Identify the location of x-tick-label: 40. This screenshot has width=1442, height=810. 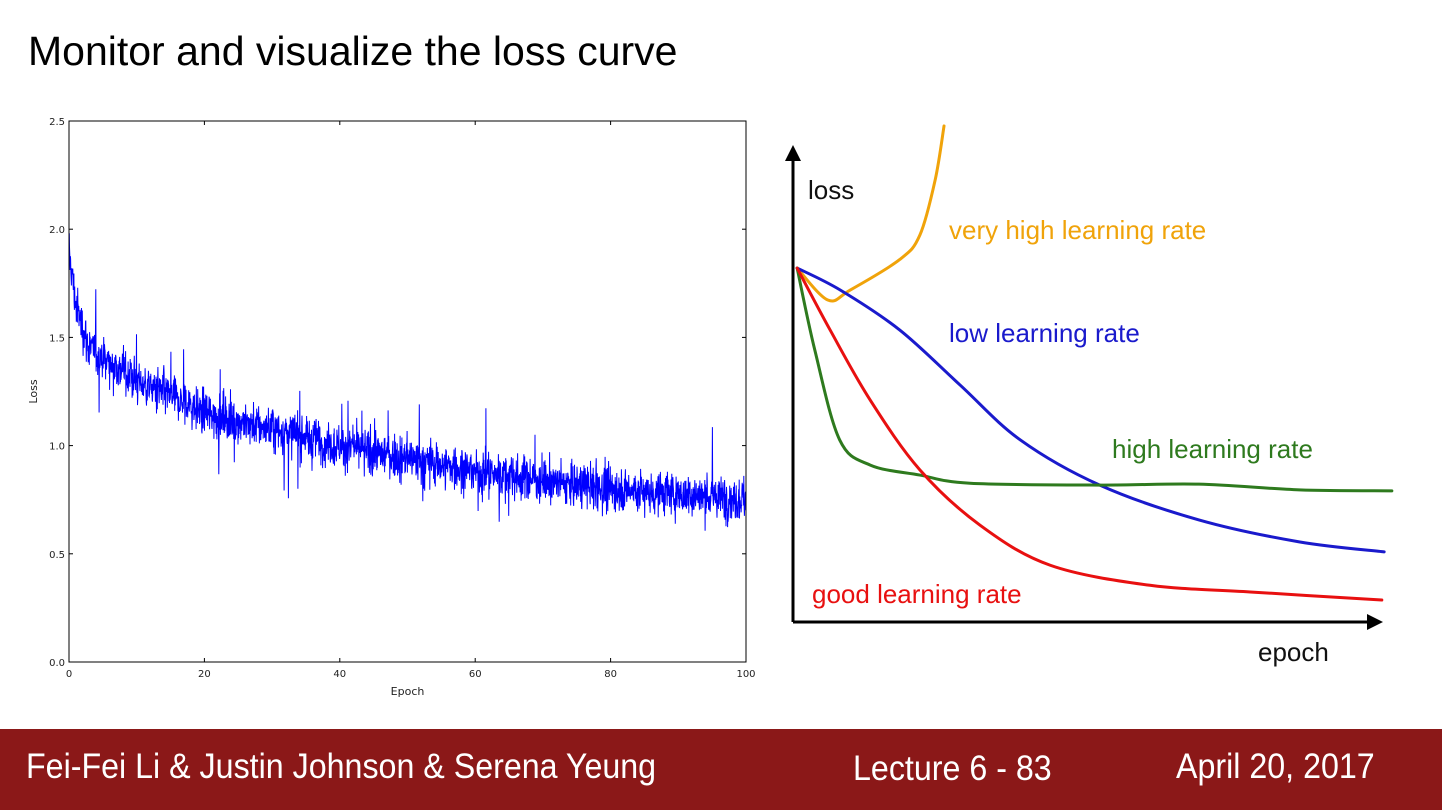
(339, 674).